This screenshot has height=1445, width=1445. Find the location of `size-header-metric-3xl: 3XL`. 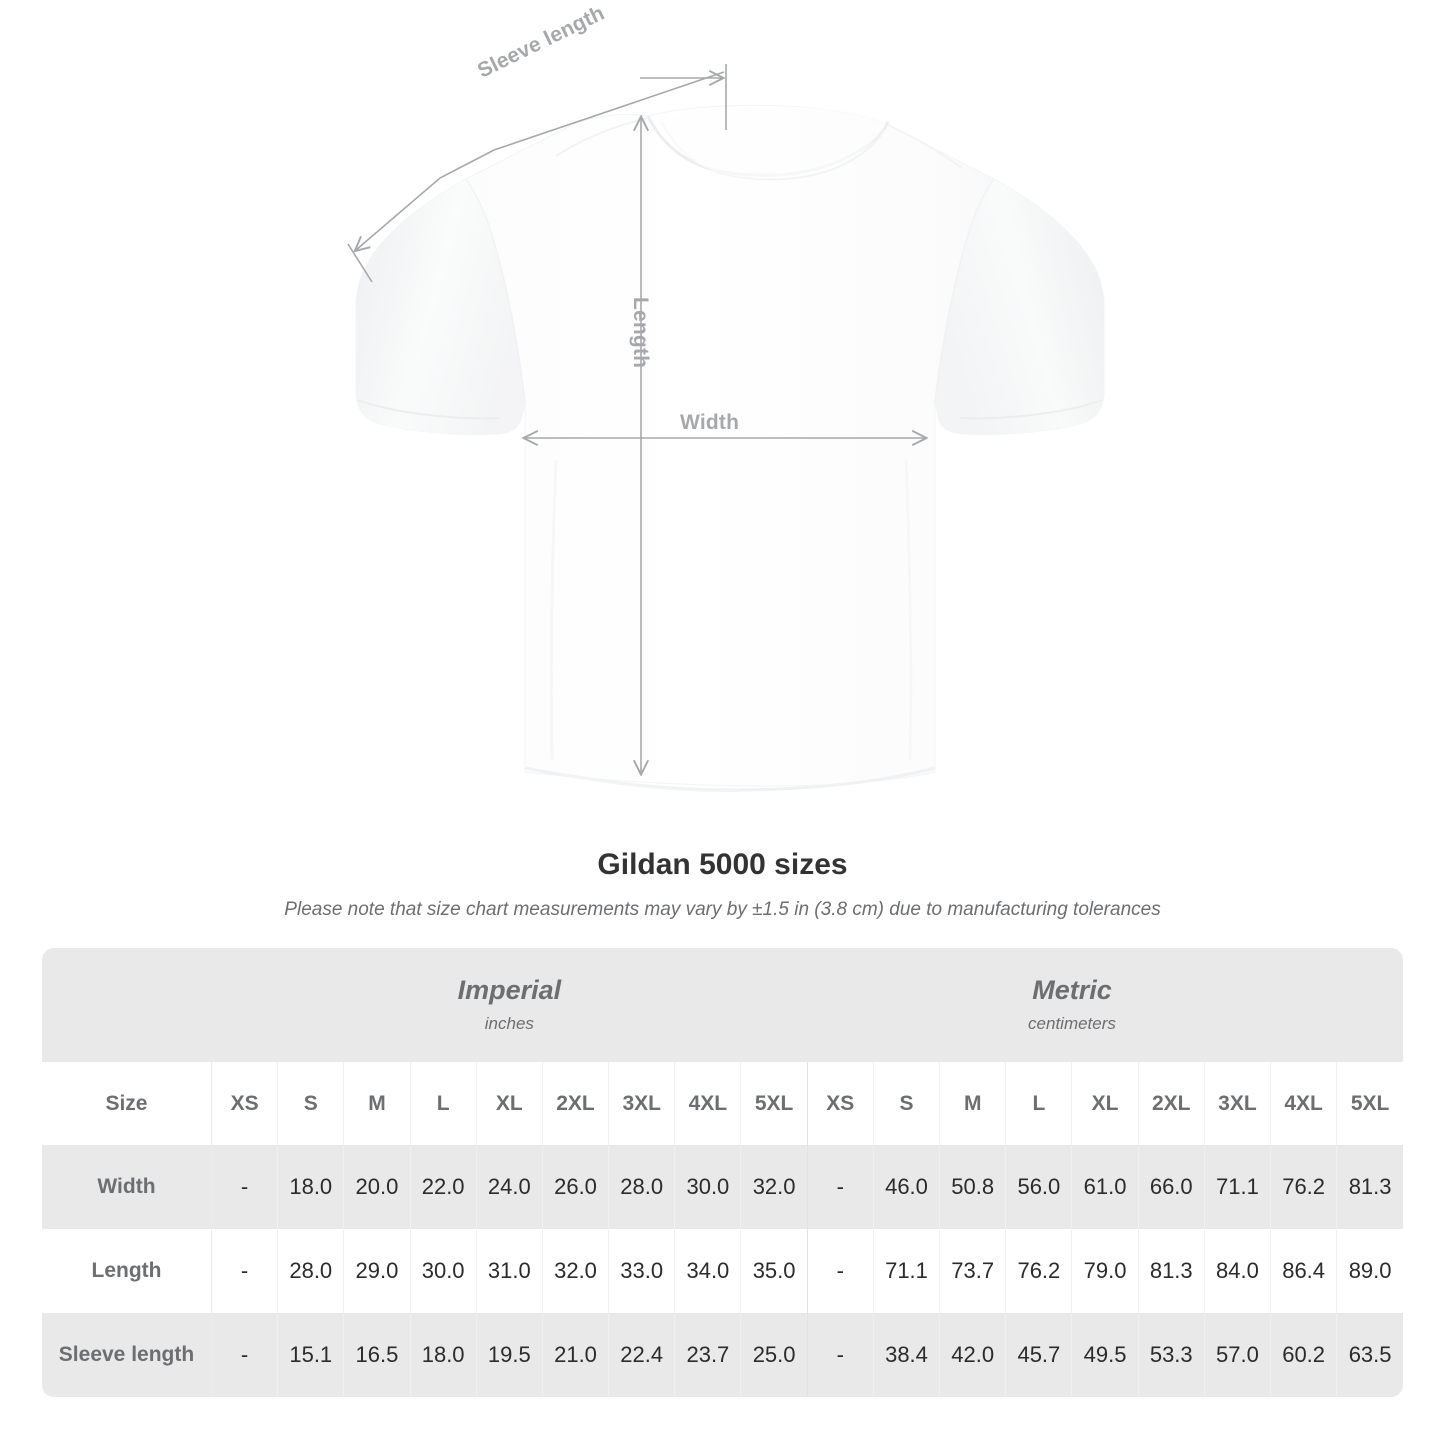

size-header-metric-3xl: 3XL is located at coordinates (1238, 1103).